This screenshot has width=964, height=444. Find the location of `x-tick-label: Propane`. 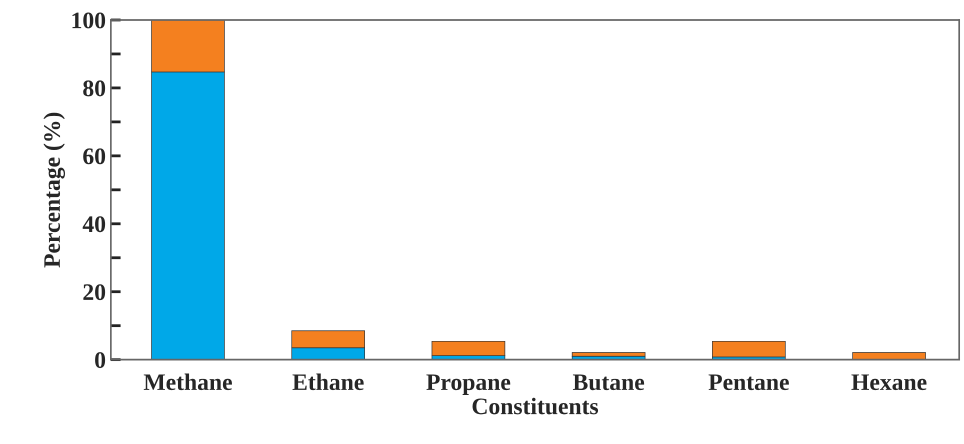

x-tick-label: Propane is located at coordinates (468, 384).